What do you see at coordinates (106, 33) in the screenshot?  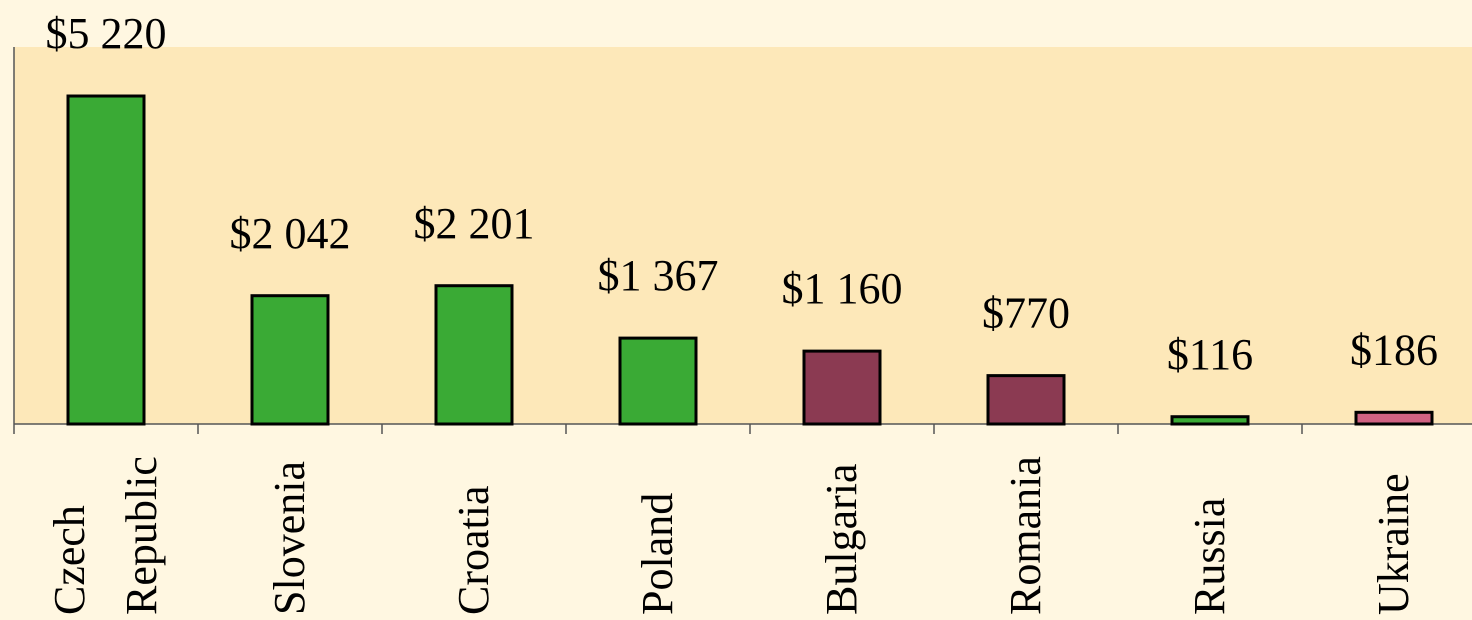 I see `value-label: $5 220` at bounding box center [106, 33].